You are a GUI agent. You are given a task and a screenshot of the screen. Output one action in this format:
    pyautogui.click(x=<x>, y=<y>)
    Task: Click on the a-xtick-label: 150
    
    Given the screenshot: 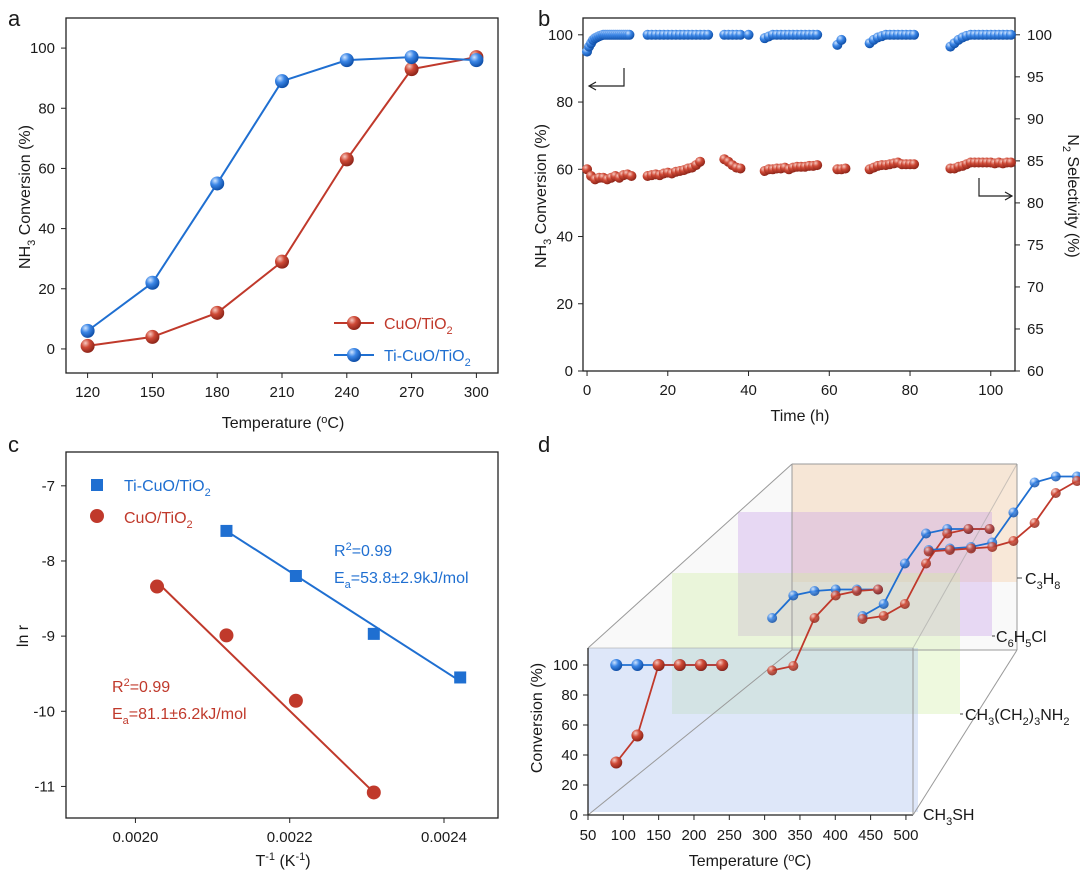 What is the action you would take?
    pyautogui.click(x=152, y=392)
    